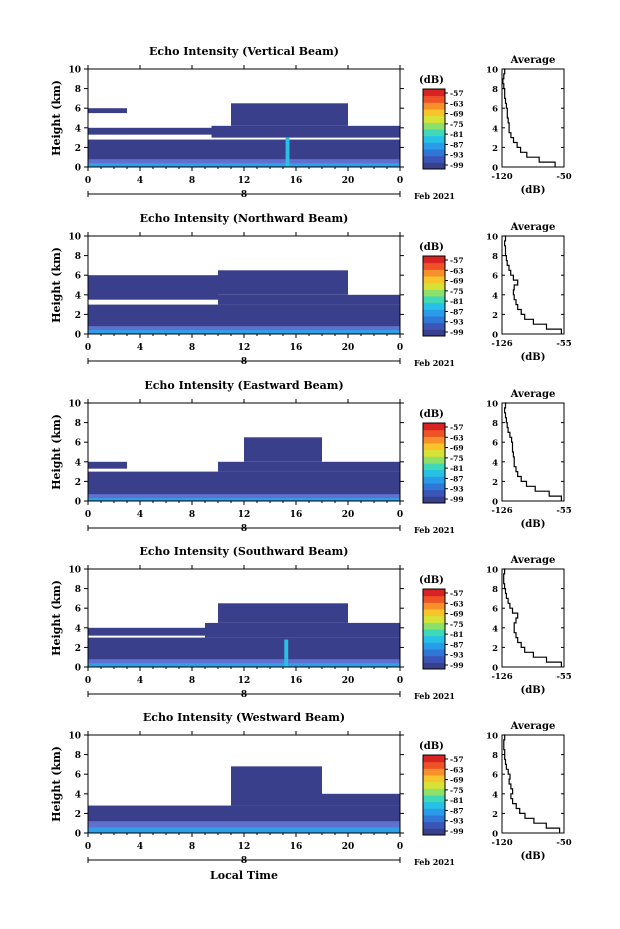  I want to click on x-tick-label: 8, so click(192, 515).